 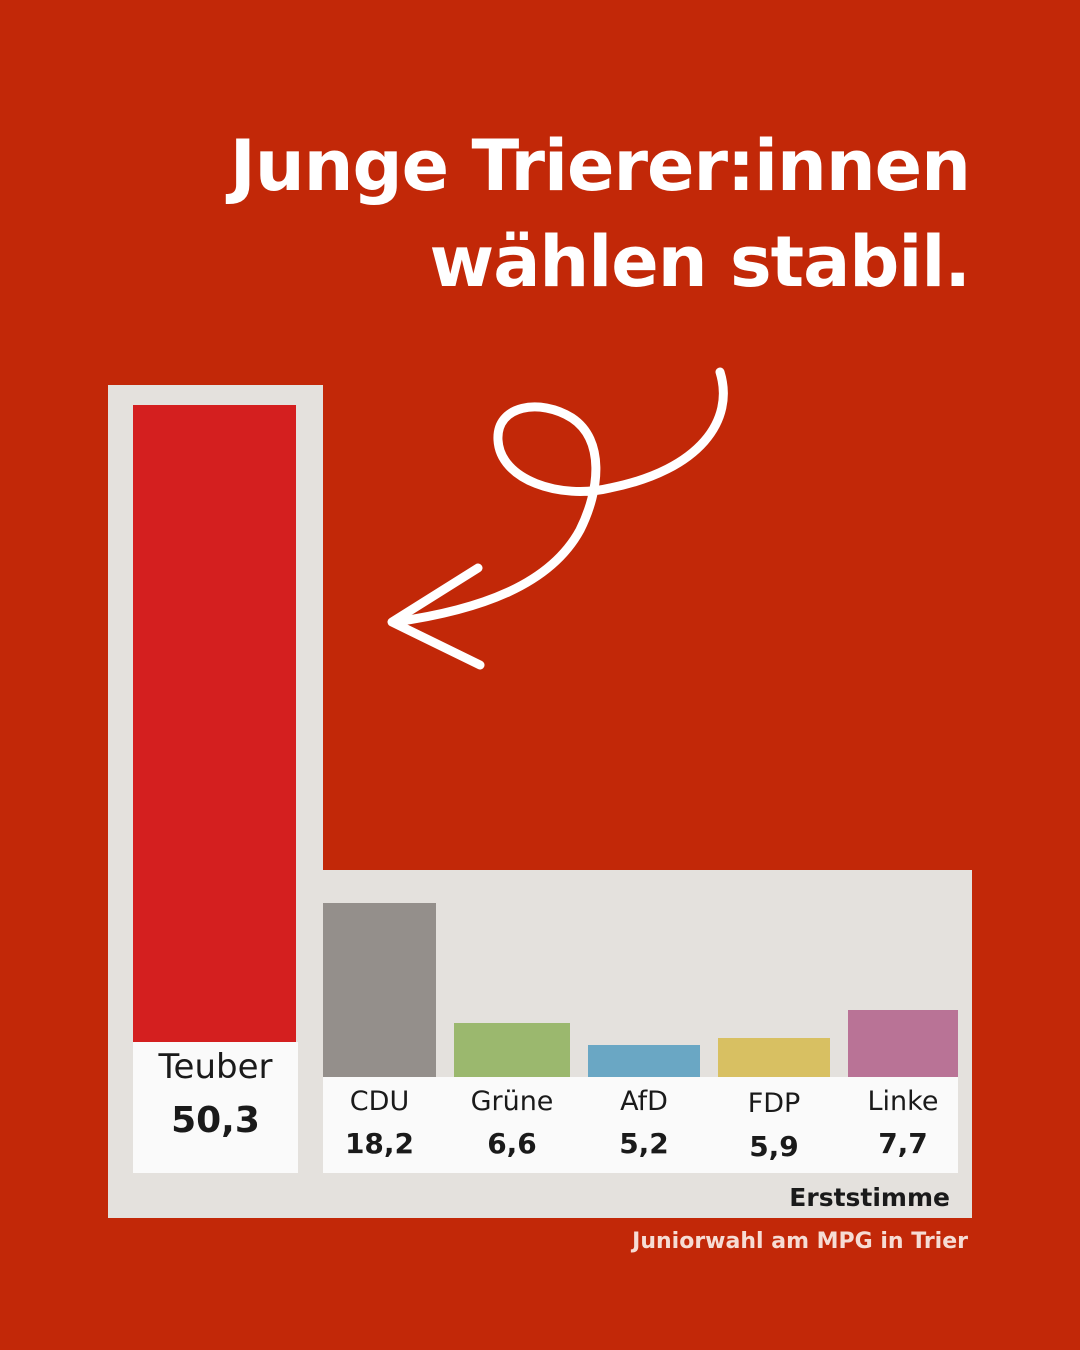 I want to click on bar-teuber, so click(x=214, y=723).